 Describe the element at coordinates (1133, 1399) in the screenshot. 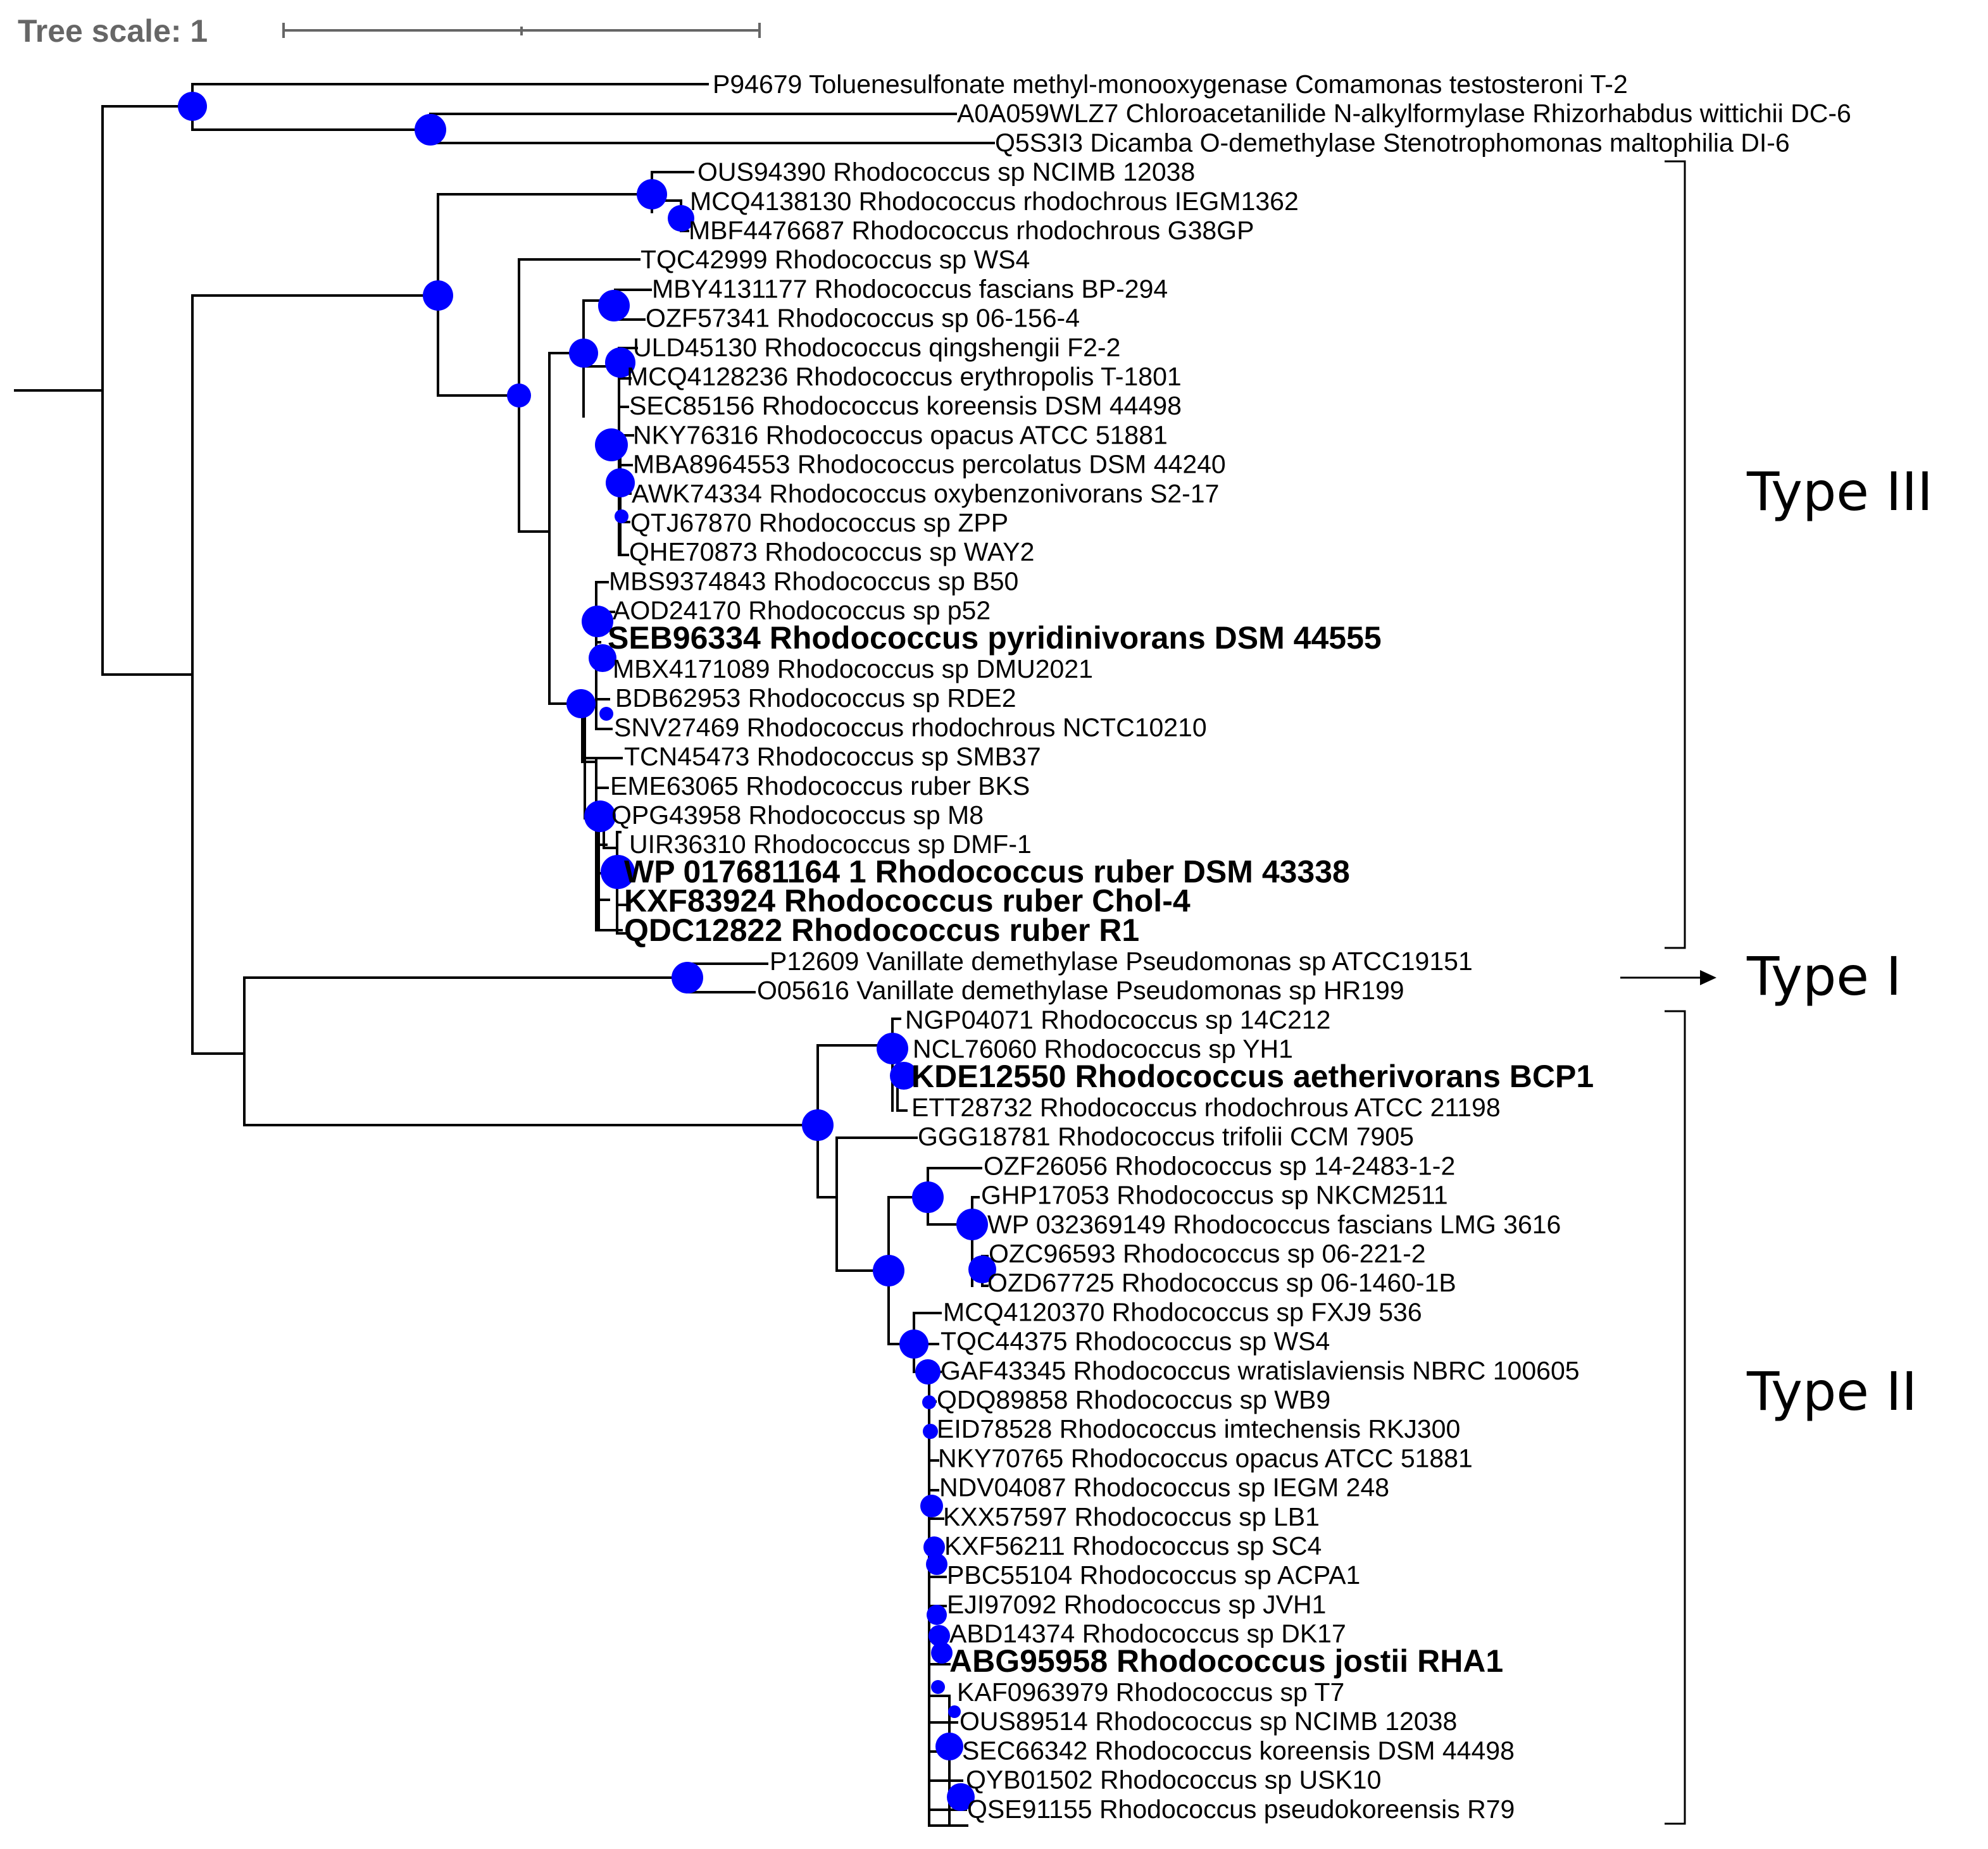

I see `leaf-label: QDQ89858 Rhodococcus sp WB9` at that location.